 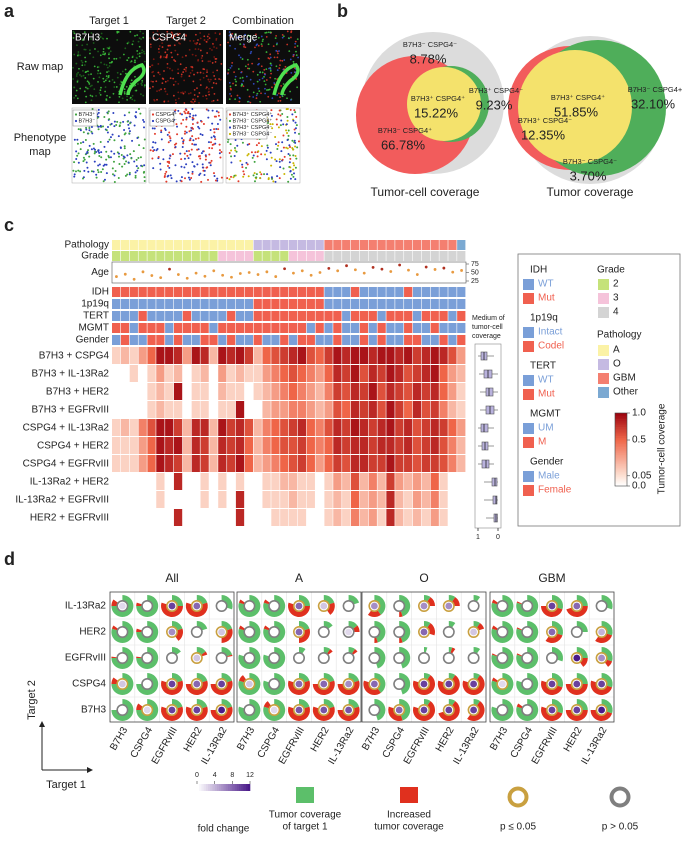 What do you see at coordinates (250, 775) in the screenshot?
I see `fold-tick-label: 12` at bounding box center [250, 775].